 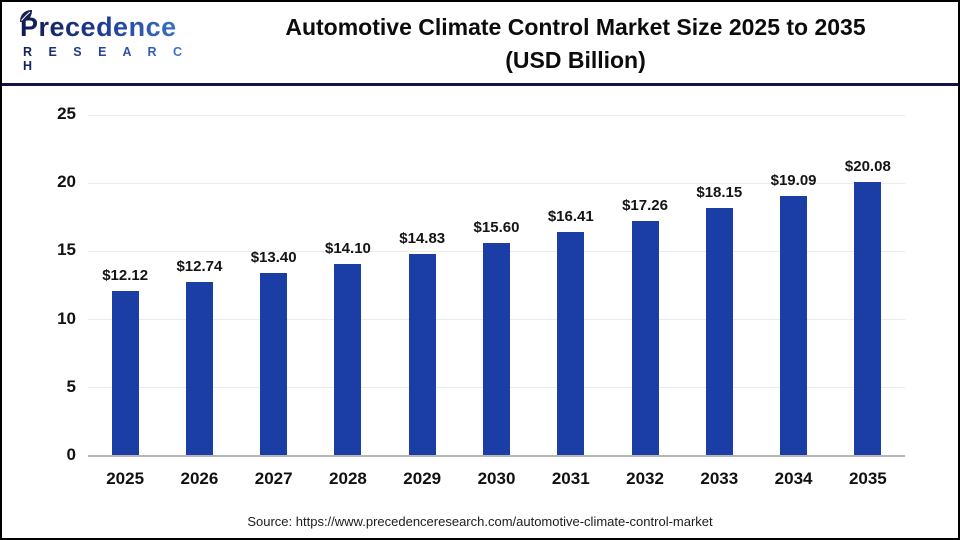 What do you see at coordinates (66, 250) in the screenshot?
I see `y-axis-tick-label-15: 15` at bounding box center [66, 250].